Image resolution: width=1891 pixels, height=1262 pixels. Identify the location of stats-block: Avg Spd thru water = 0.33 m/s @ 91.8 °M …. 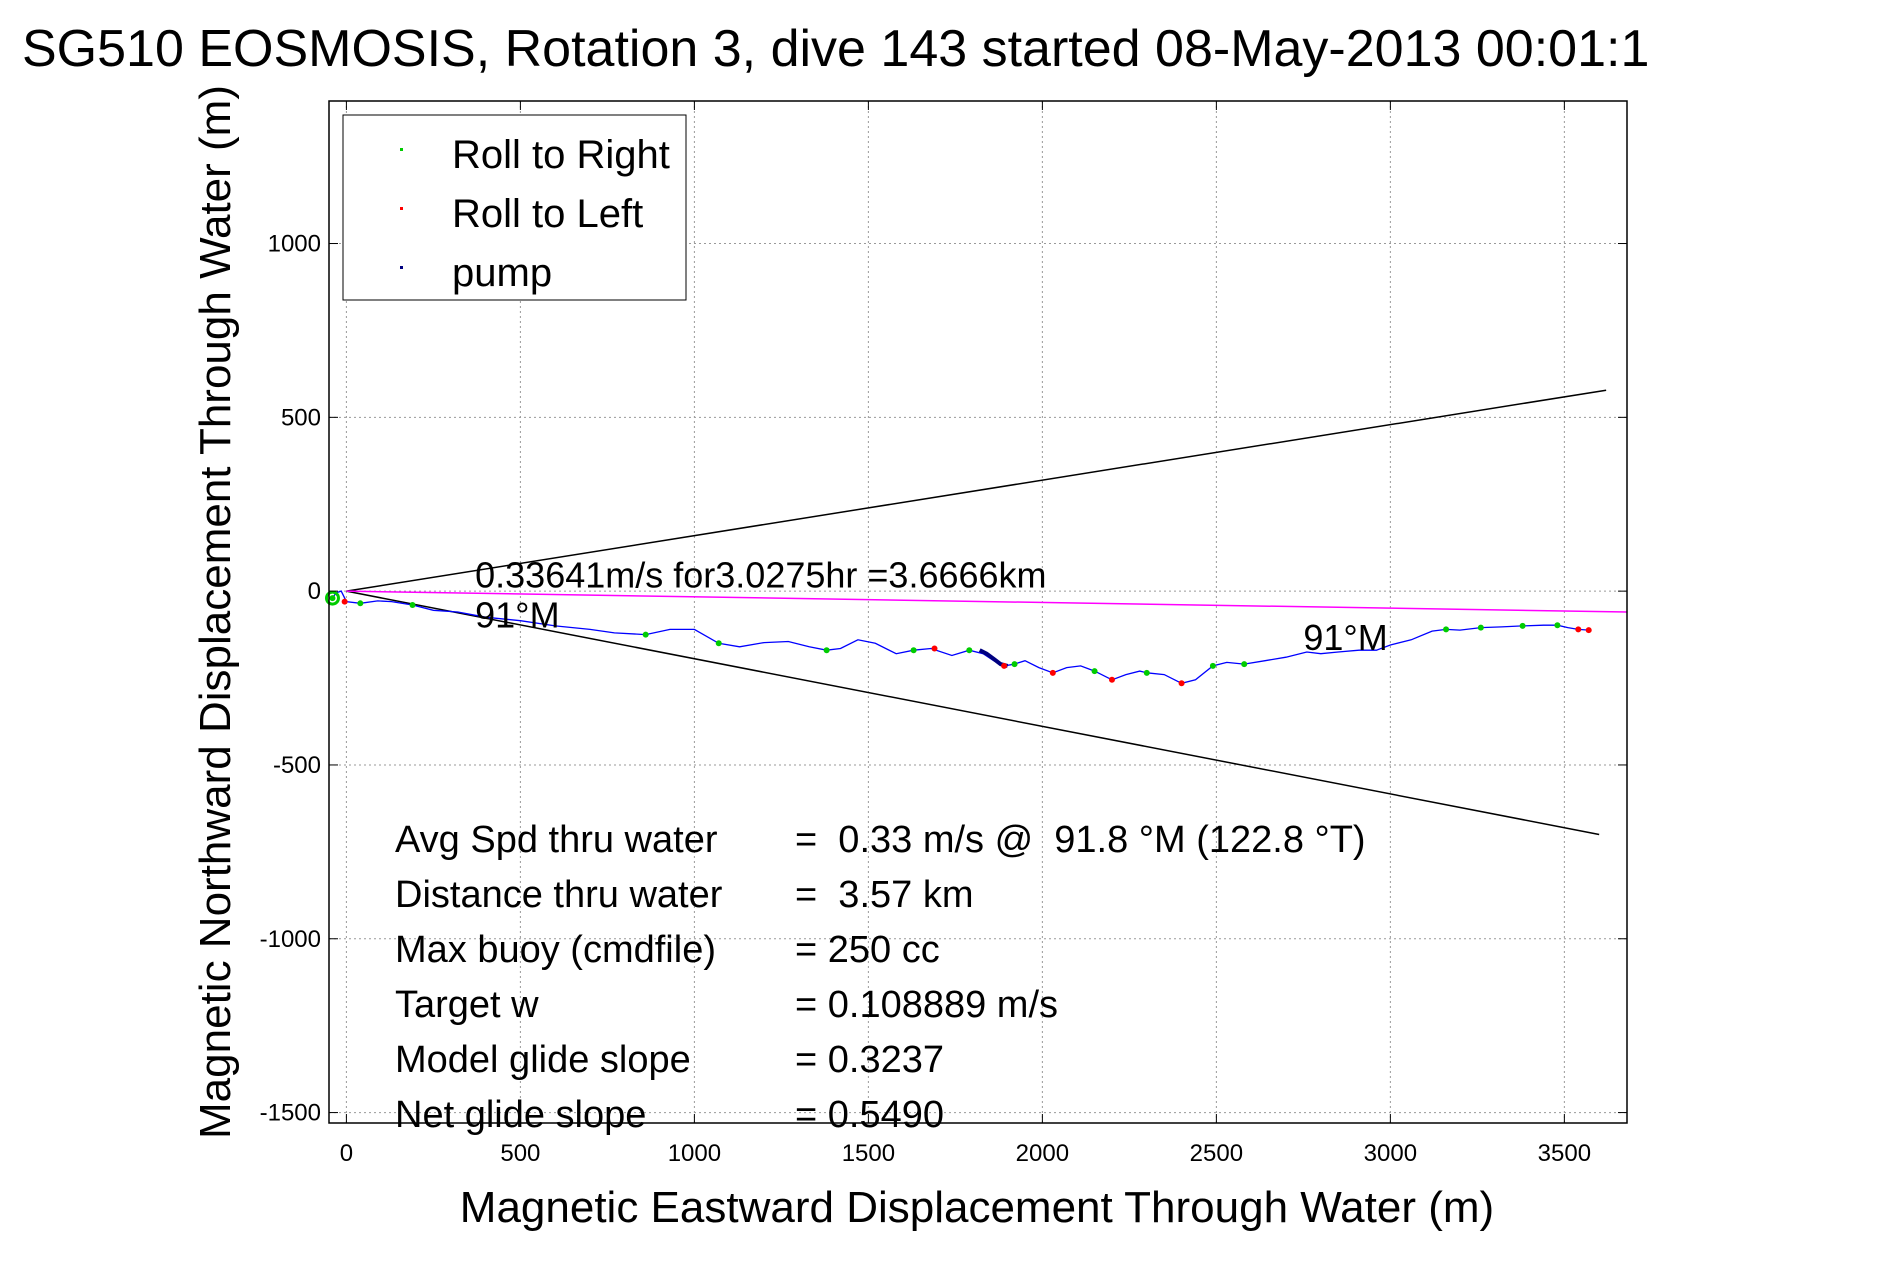
(880, 977).